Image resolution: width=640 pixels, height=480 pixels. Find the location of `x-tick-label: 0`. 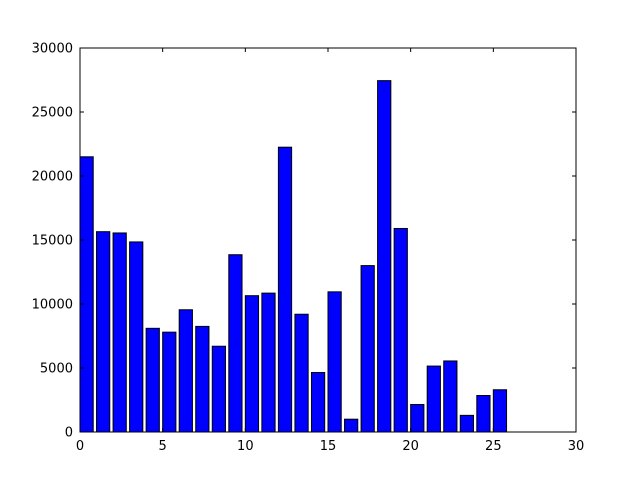

x-tick-label: 0 is located at coordinates (80, 446).